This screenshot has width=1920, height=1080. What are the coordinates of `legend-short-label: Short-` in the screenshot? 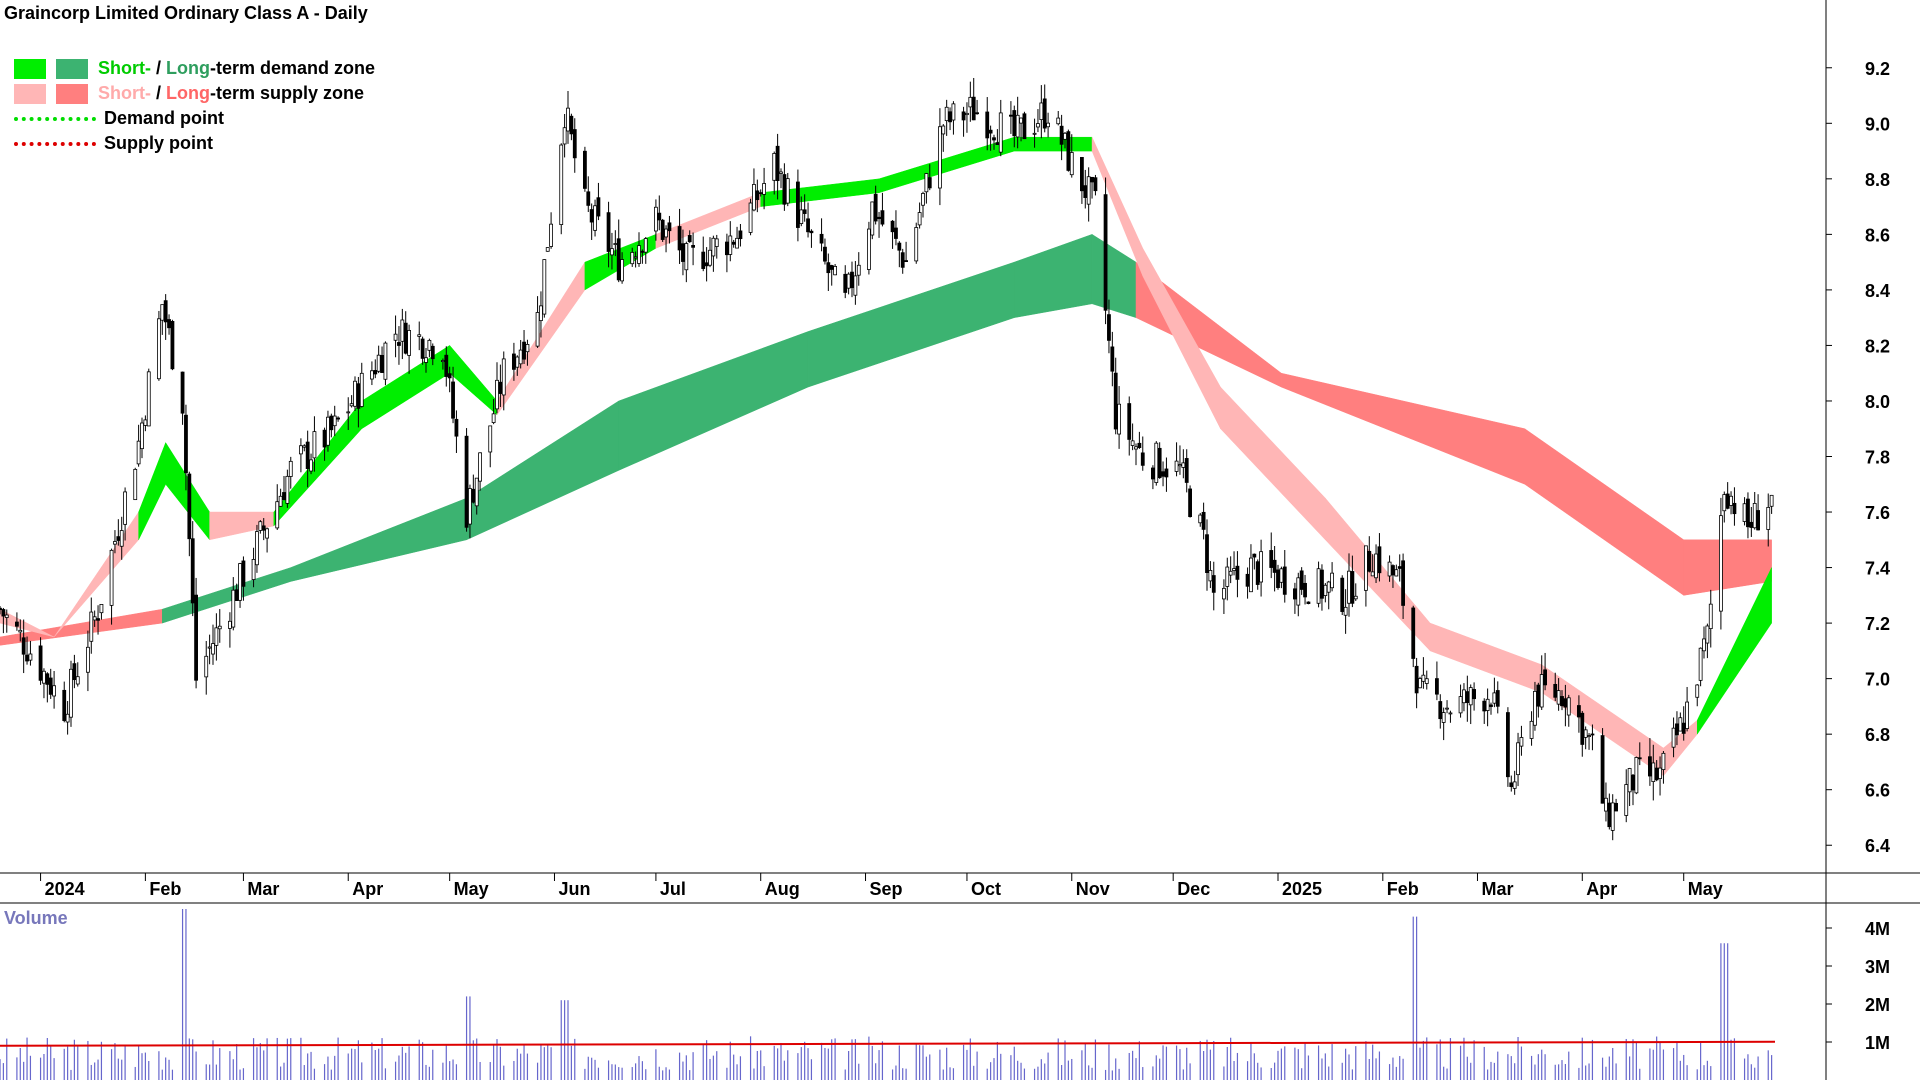 It's located at (124, 68).